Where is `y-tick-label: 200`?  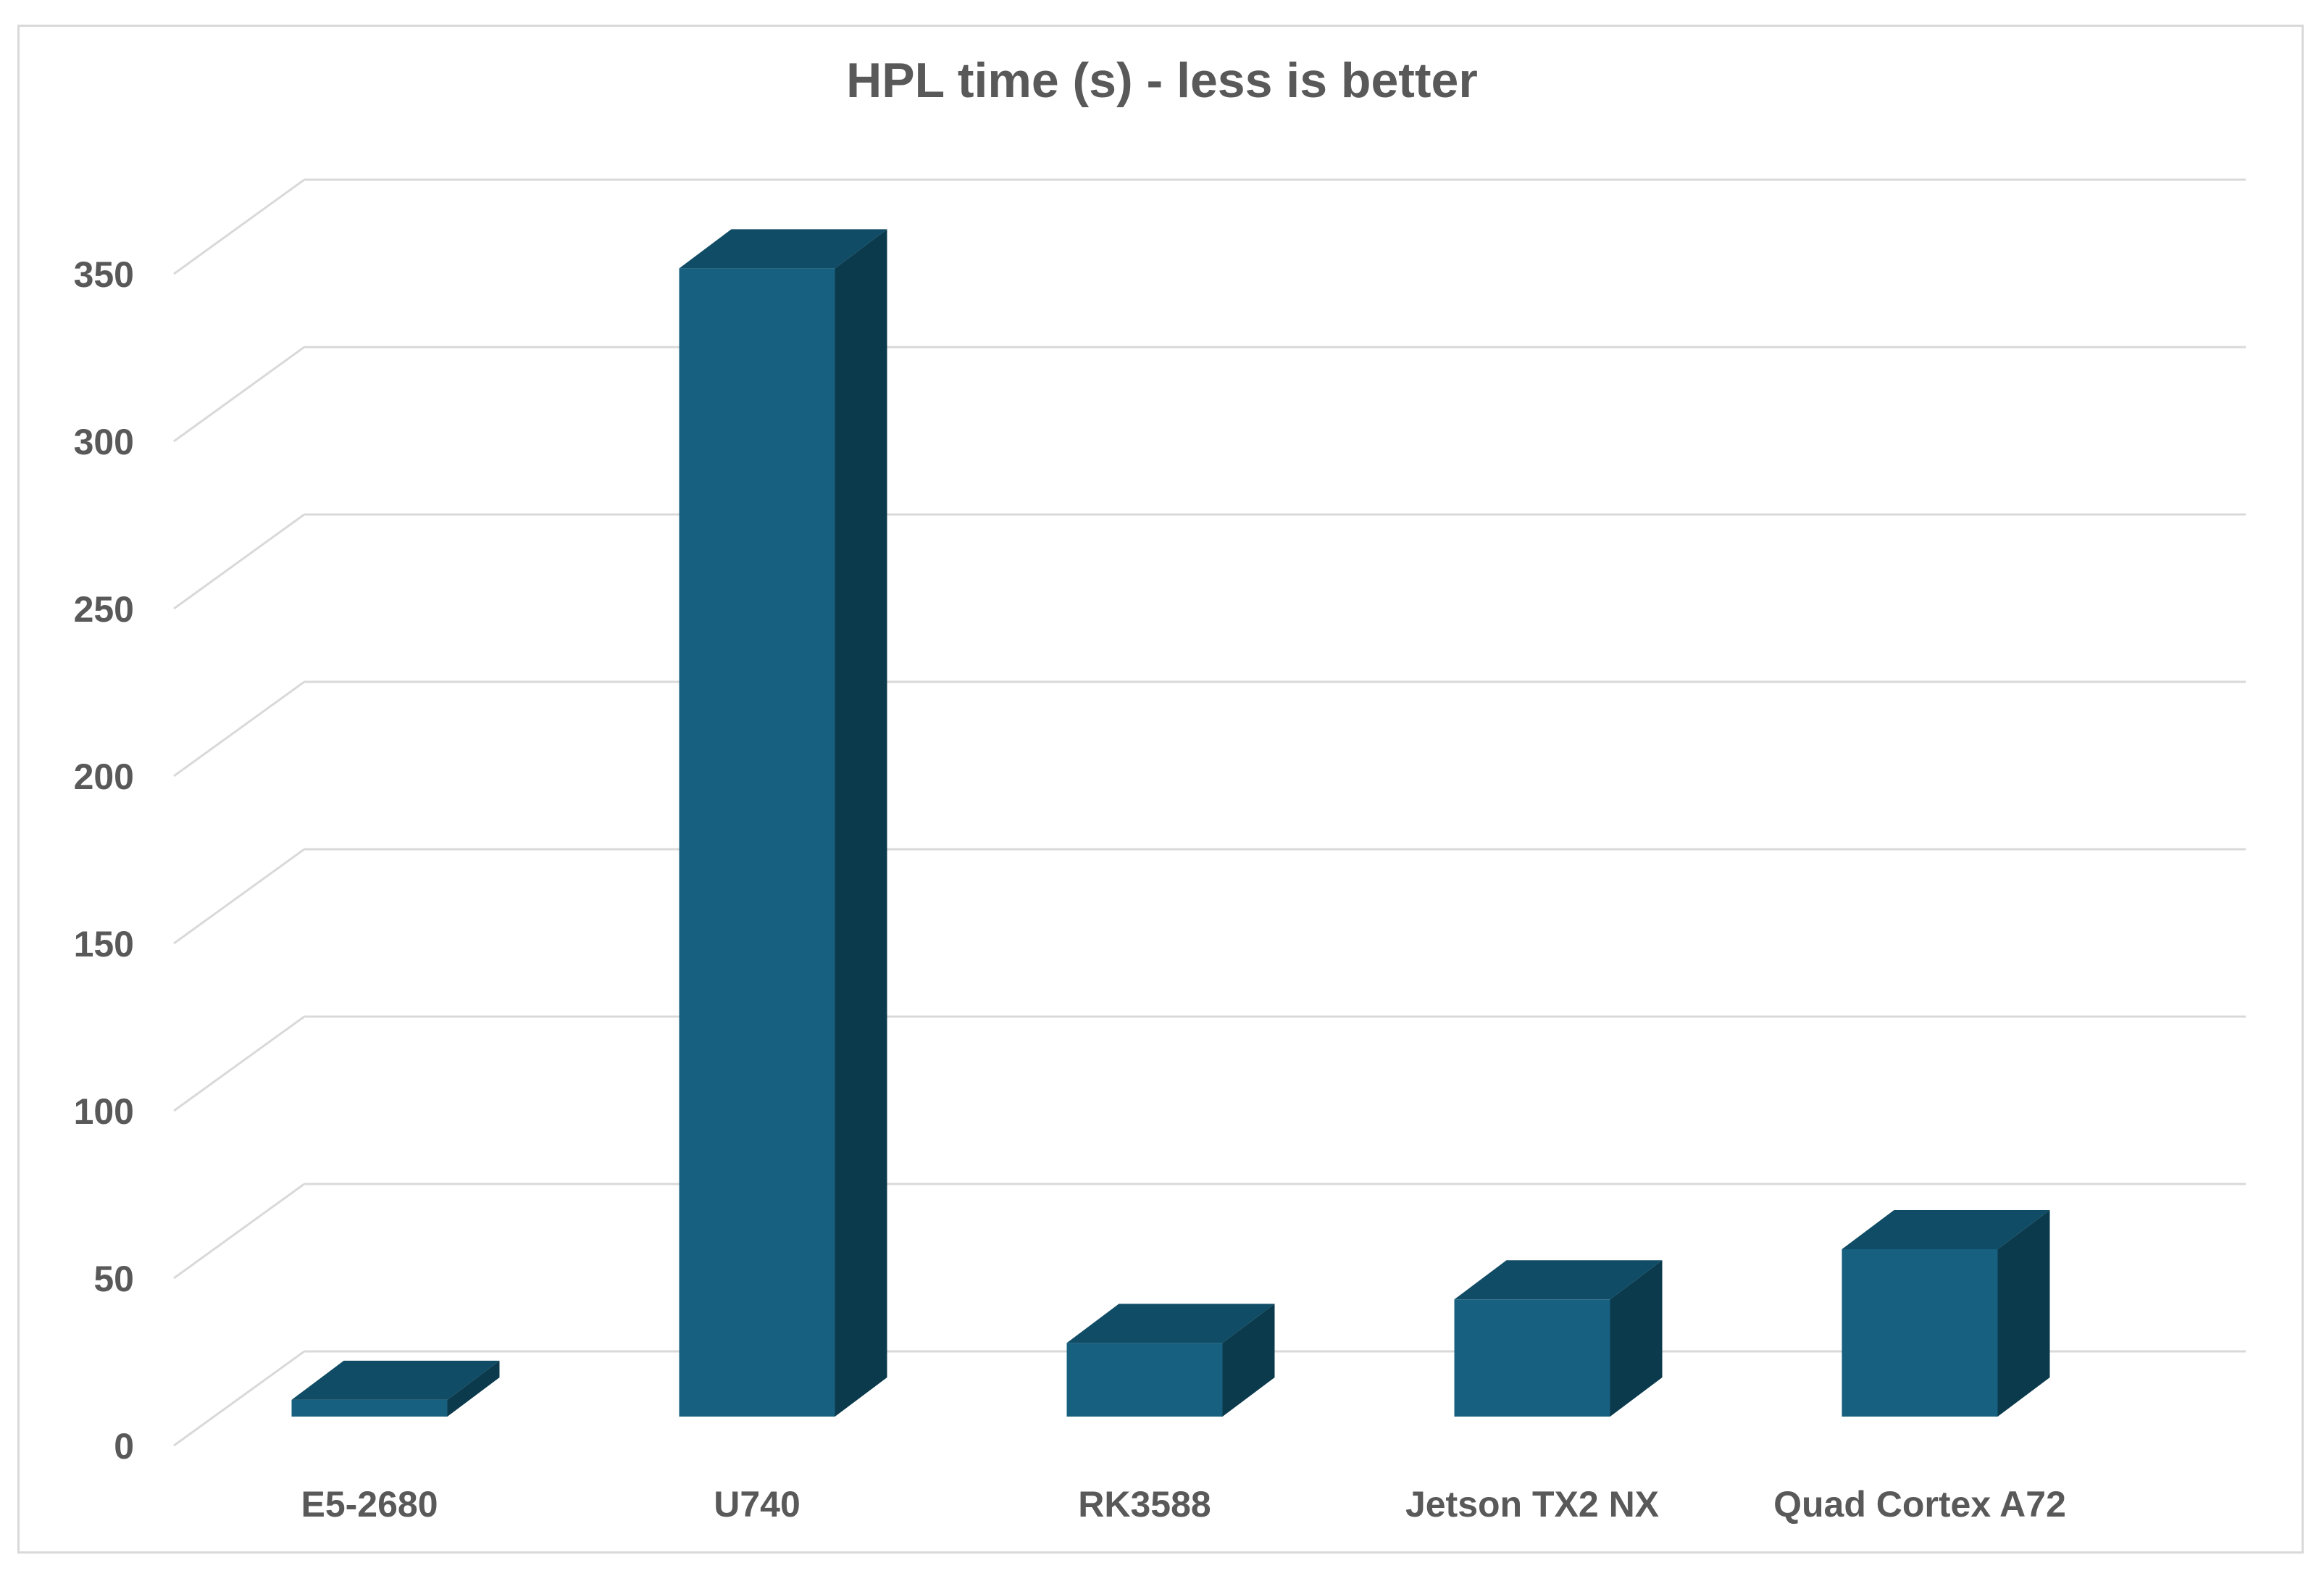
y-tick-label: 200 is located at coordinates (104, 776).